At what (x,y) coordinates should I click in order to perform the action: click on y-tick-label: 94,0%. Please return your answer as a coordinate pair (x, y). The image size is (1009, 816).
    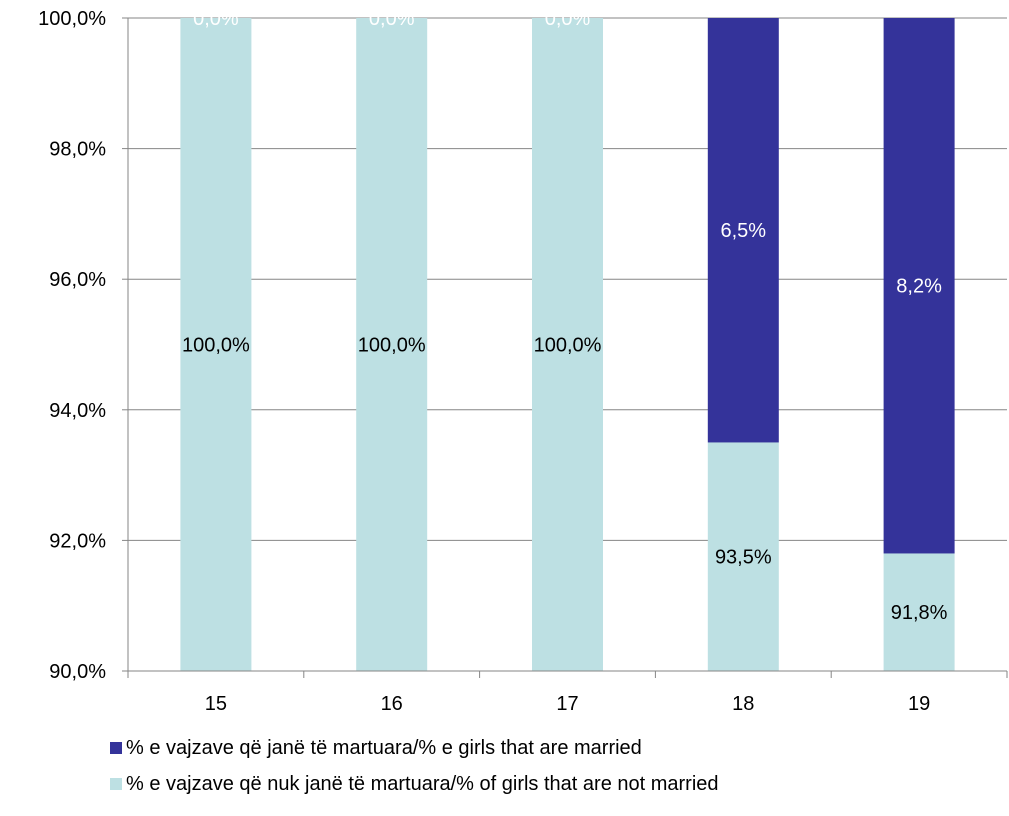
    Looking at the image, I should click on (77, 411).